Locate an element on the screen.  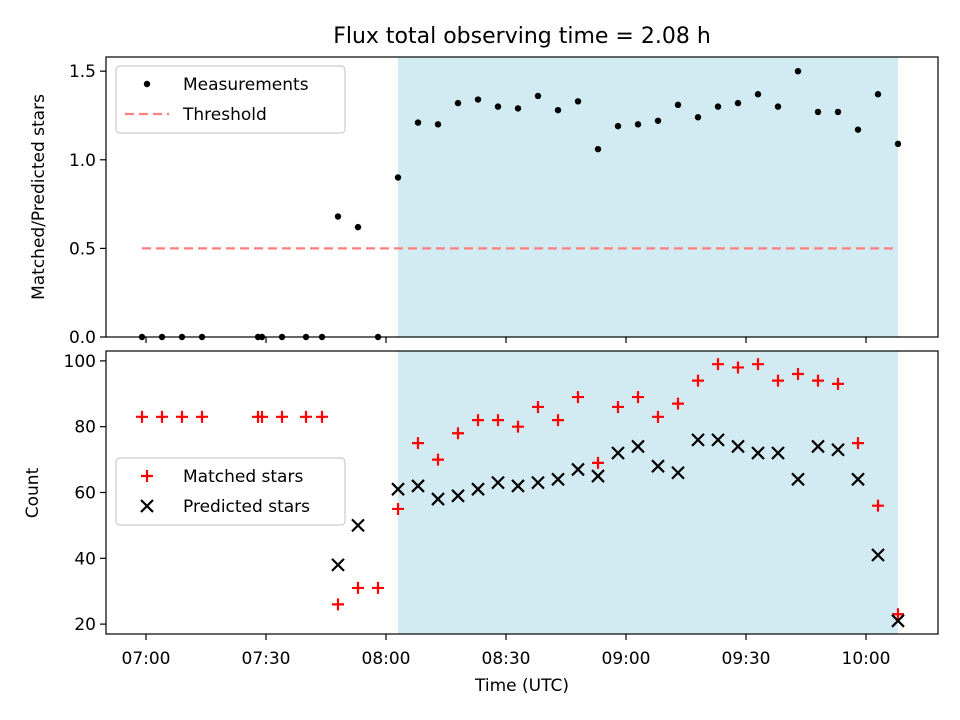
y-tick-label: 0.0 is located at coordinates (82, 338).